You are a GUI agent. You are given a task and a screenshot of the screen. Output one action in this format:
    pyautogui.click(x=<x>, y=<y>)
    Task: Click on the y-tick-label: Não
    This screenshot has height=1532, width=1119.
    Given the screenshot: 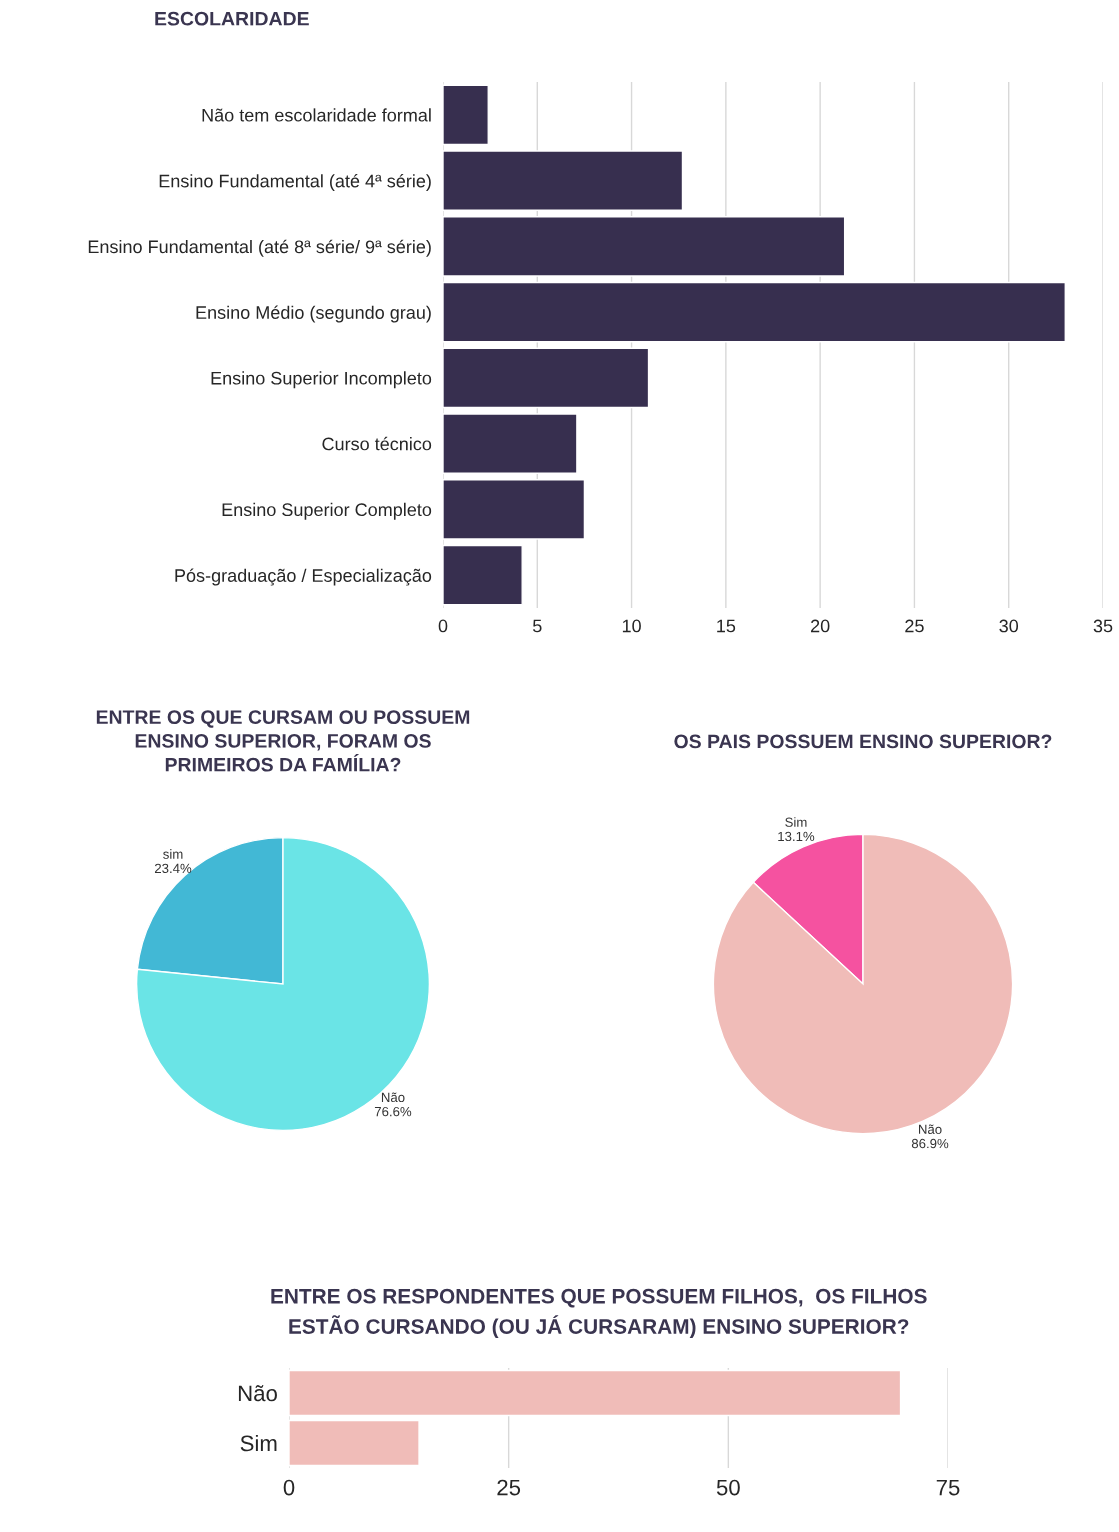 What is the action you would take?
    pyautogui.click(x=257, y=1393)
    